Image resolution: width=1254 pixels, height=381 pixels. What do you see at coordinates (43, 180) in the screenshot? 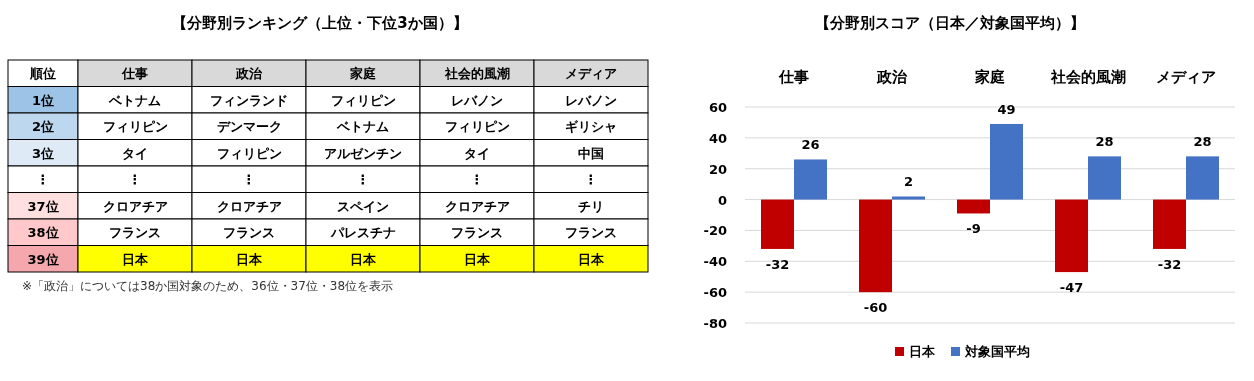
I see `category-label: ⋮` at bounding box center [43, 180].